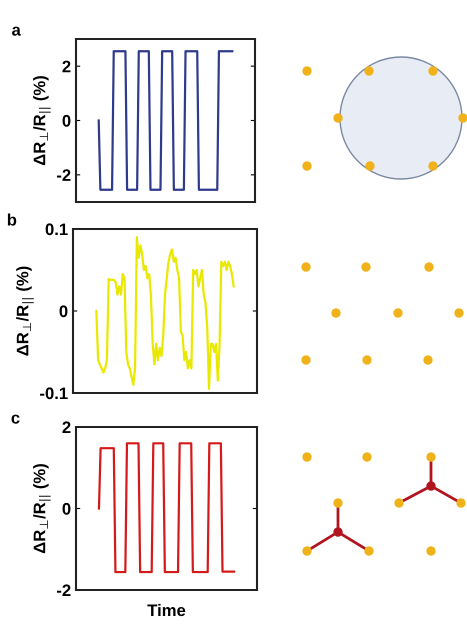 Image resolution: width=467 pixels, height=634 pixels. What do you see at coordinates (57, 229) in the screenshot?
I see `y-tick-label: 0.1` at bounding box center [57, 229].